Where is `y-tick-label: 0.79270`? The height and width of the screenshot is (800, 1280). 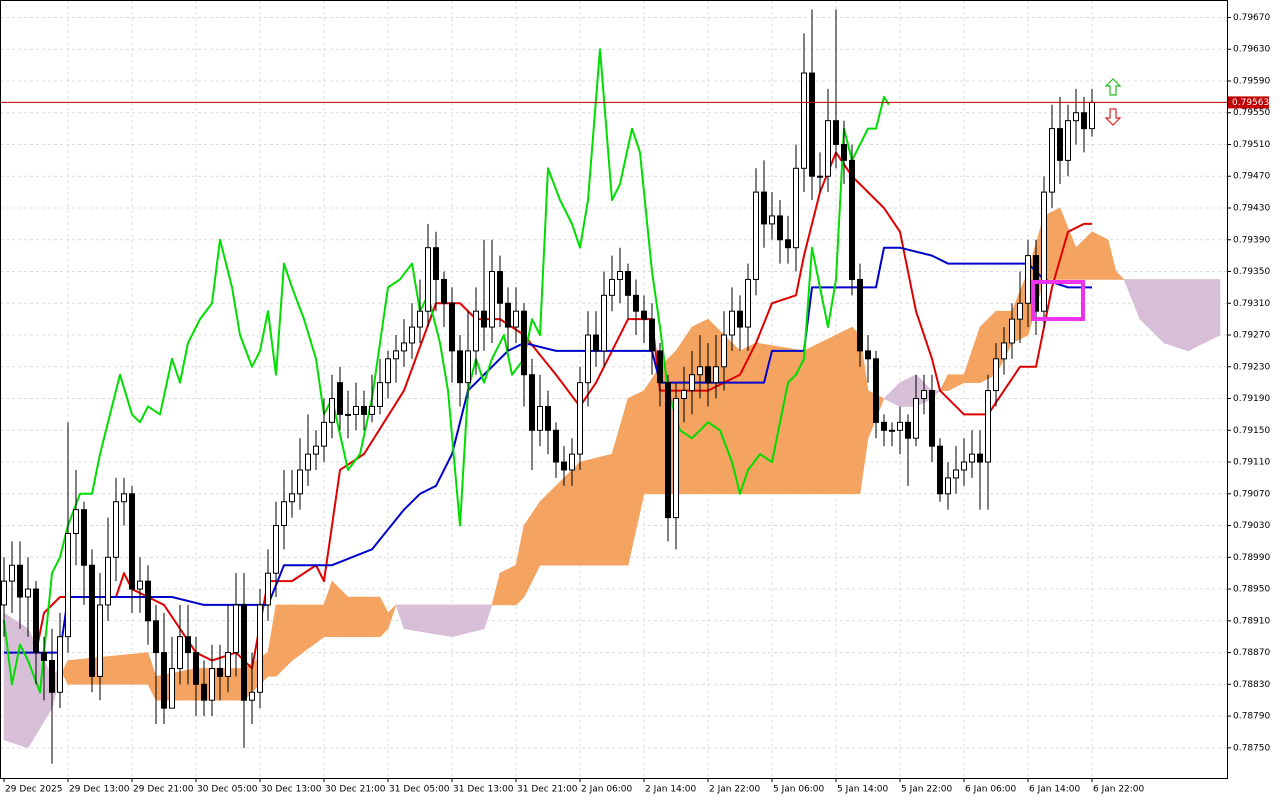 y-tick-label: 0.79270 is located at coordinates (1251, 336).